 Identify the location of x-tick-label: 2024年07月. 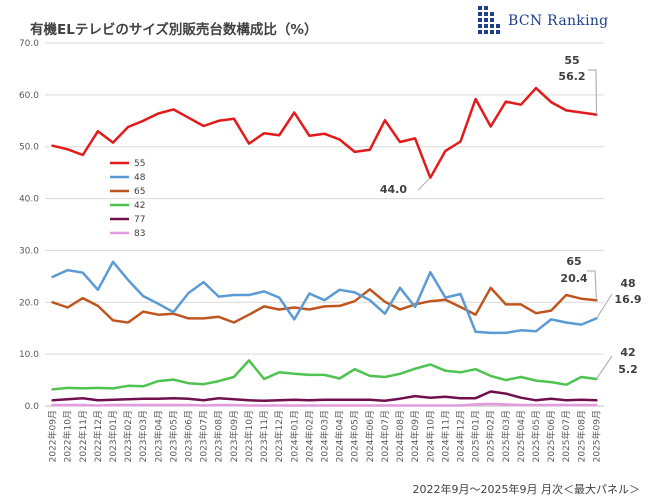
(385, 436).